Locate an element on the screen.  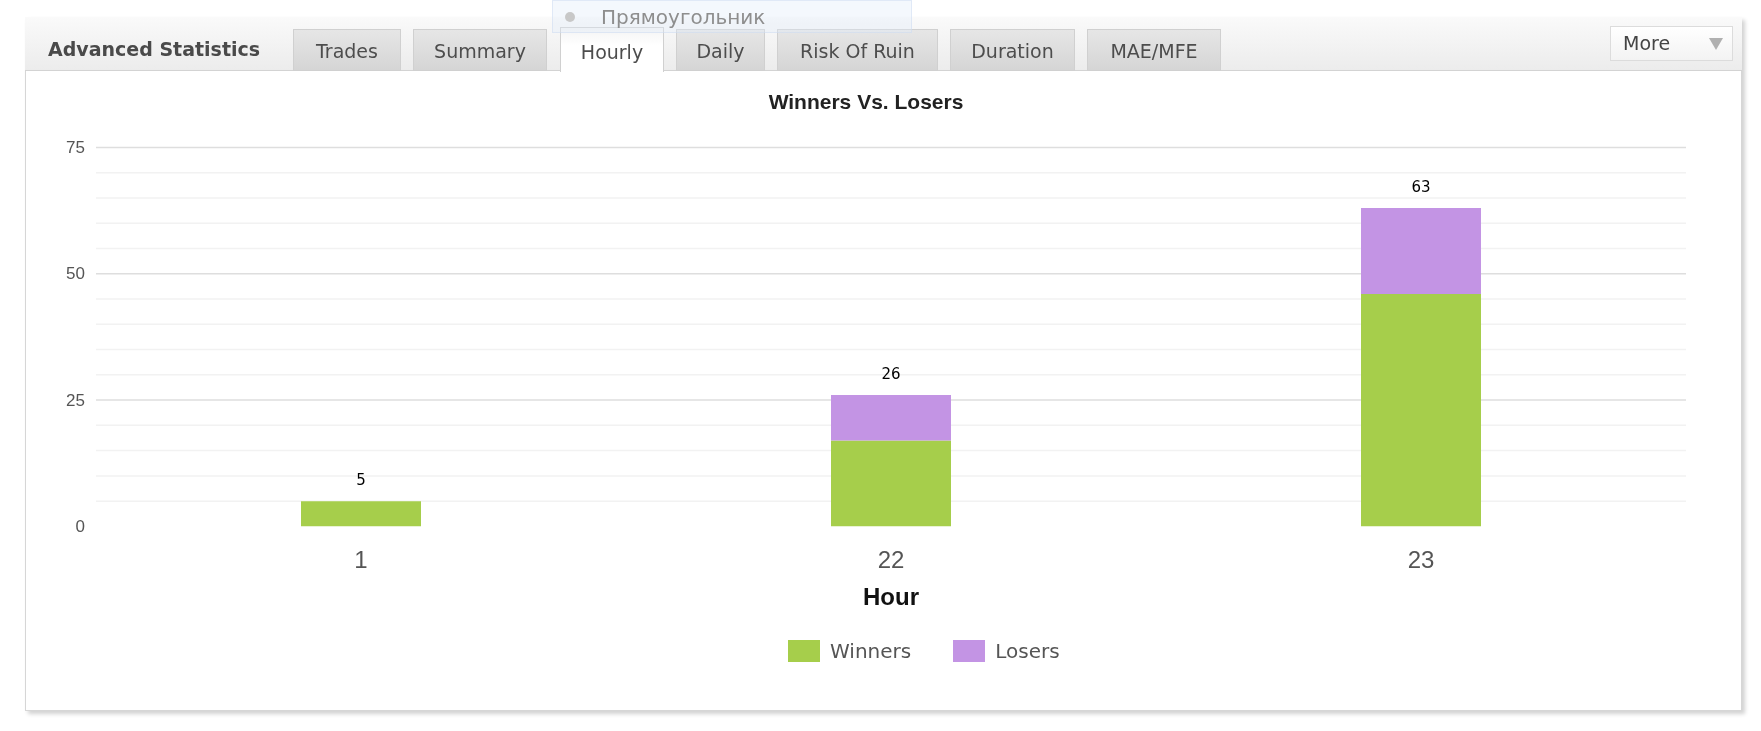
total-label: 5 is located at coordinates (361, 480).